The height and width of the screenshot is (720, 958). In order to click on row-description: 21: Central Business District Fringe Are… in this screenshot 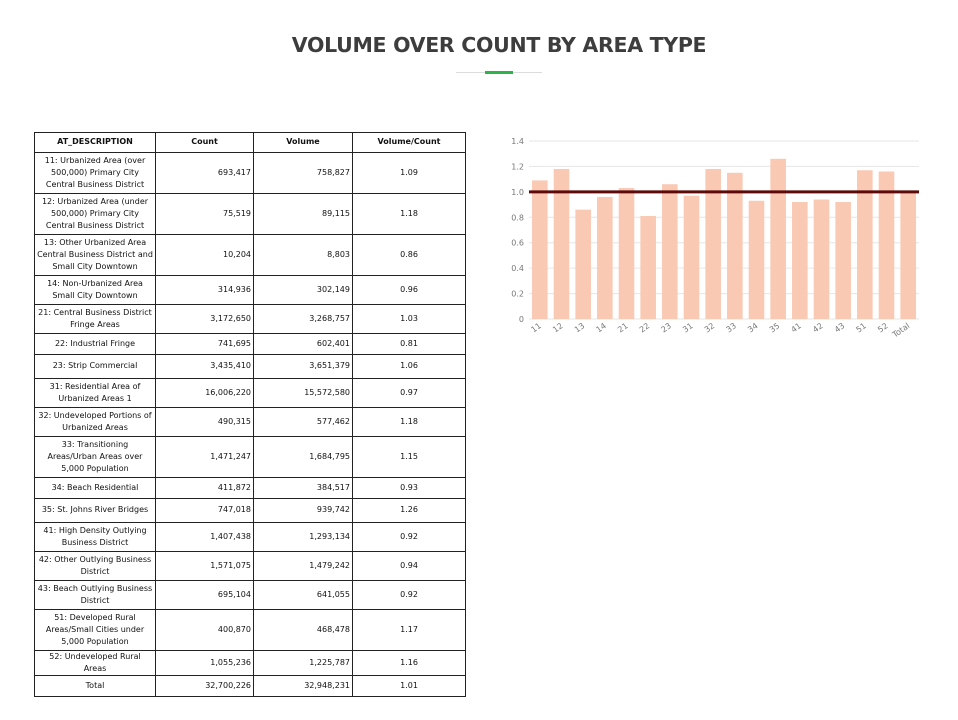, I will do `click(95, 319)`.